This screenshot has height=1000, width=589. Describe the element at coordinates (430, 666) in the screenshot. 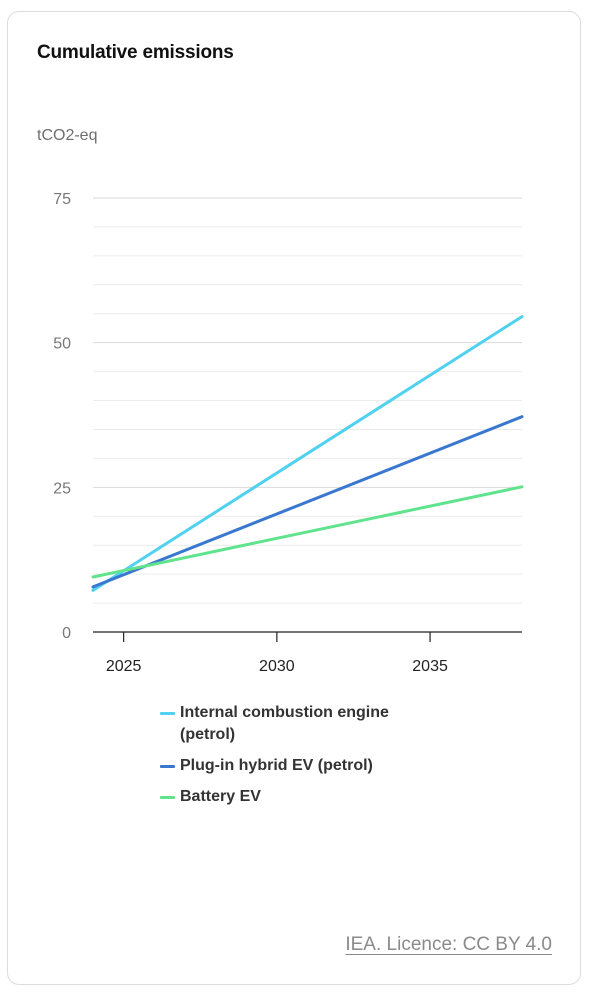

I see `x-tick-label: 2035` at that location.